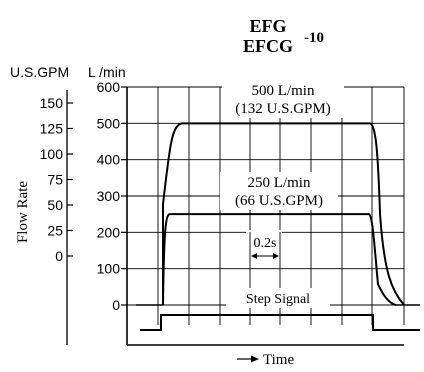  Describe the element at coordinates (109, 160) in the screenshot. I see `right-tick-label: 400` at that location.